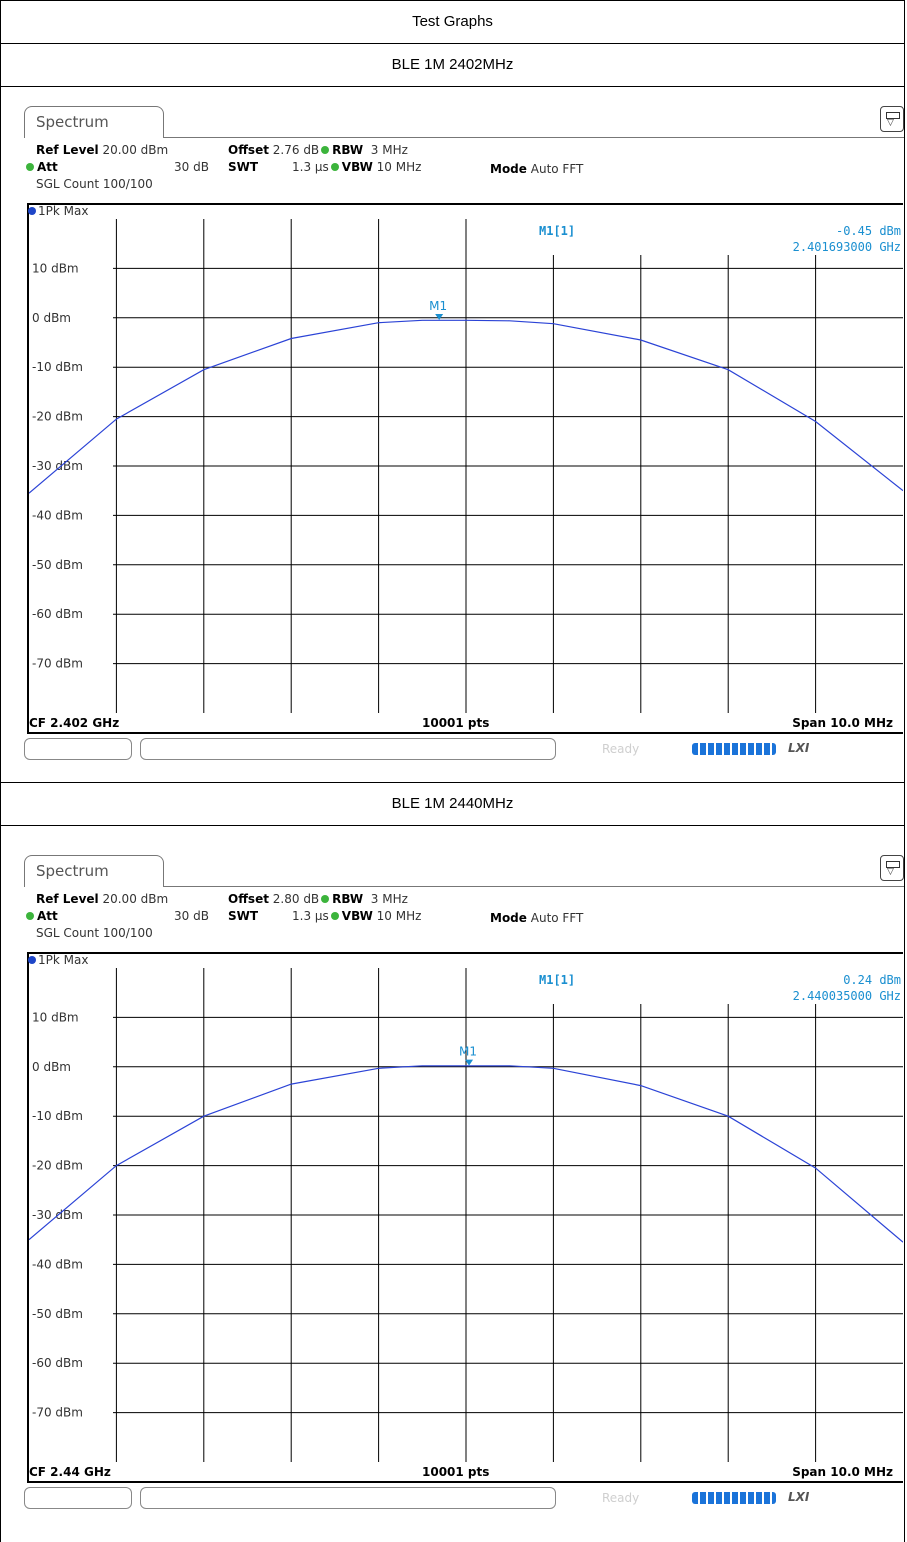 This screenshot has width=907, height=1542. What do you see at coordinates (70, 1472) in the screenshot?
I see `center-frequency: CF 2.44 GHz` at bounding box center [70, 1472].